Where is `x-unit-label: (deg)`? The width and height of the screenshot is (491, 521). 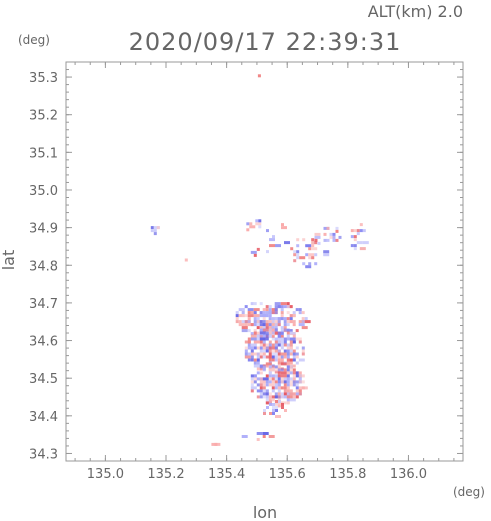
x-unit-label: (deg) is located at coordinates (469, 492).